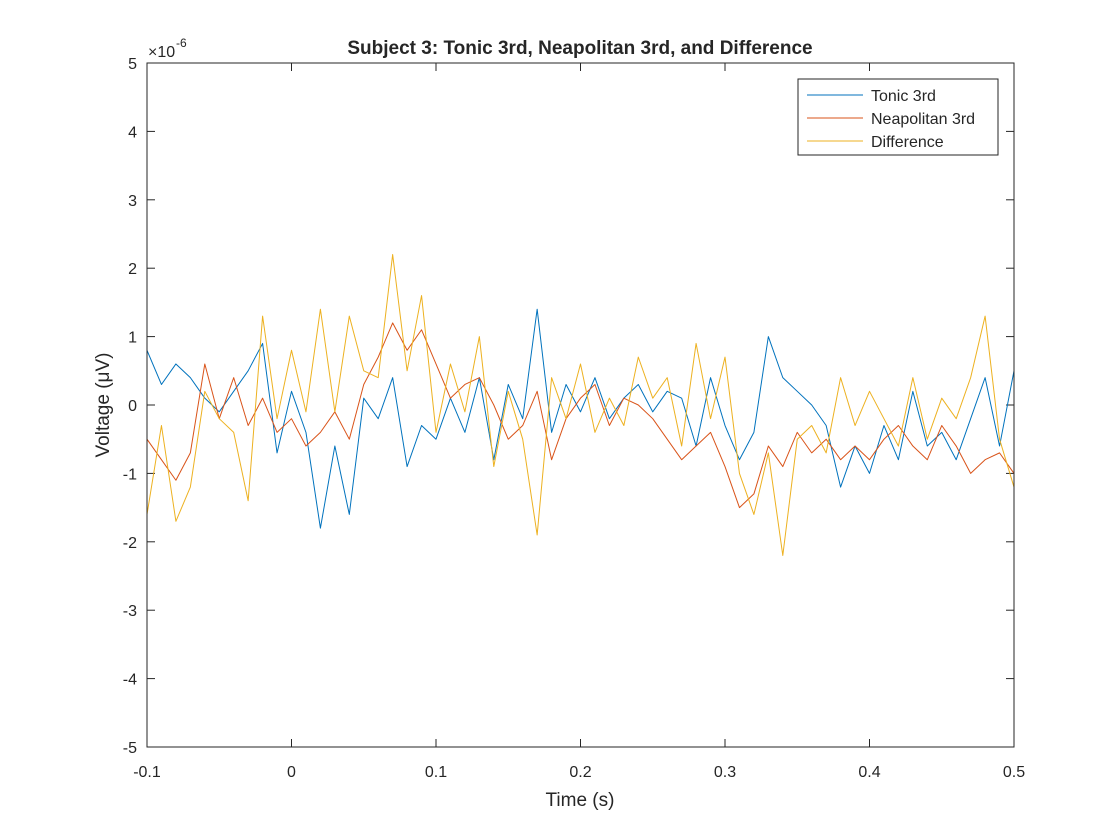 This screenshot has width=1120, height=840. Describe the element at coordinates (923, 119) in the screenshot. I see `legend-label-neapolitan: Neapolitan 3rd` at that location.